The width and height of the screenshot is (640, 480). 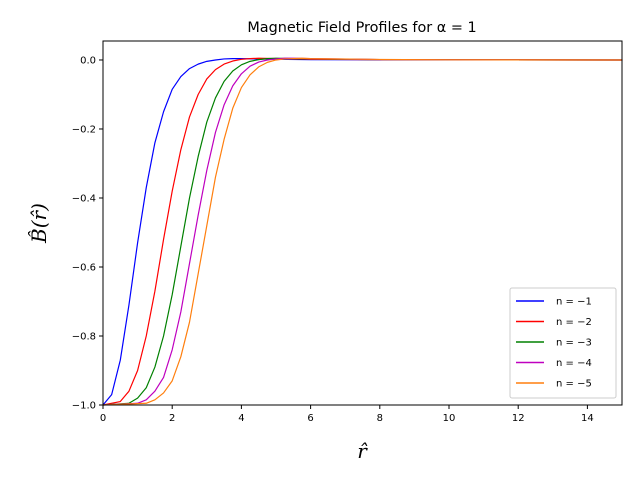 I want to click on x-tick-label: 0, so click(x=103, y=418).